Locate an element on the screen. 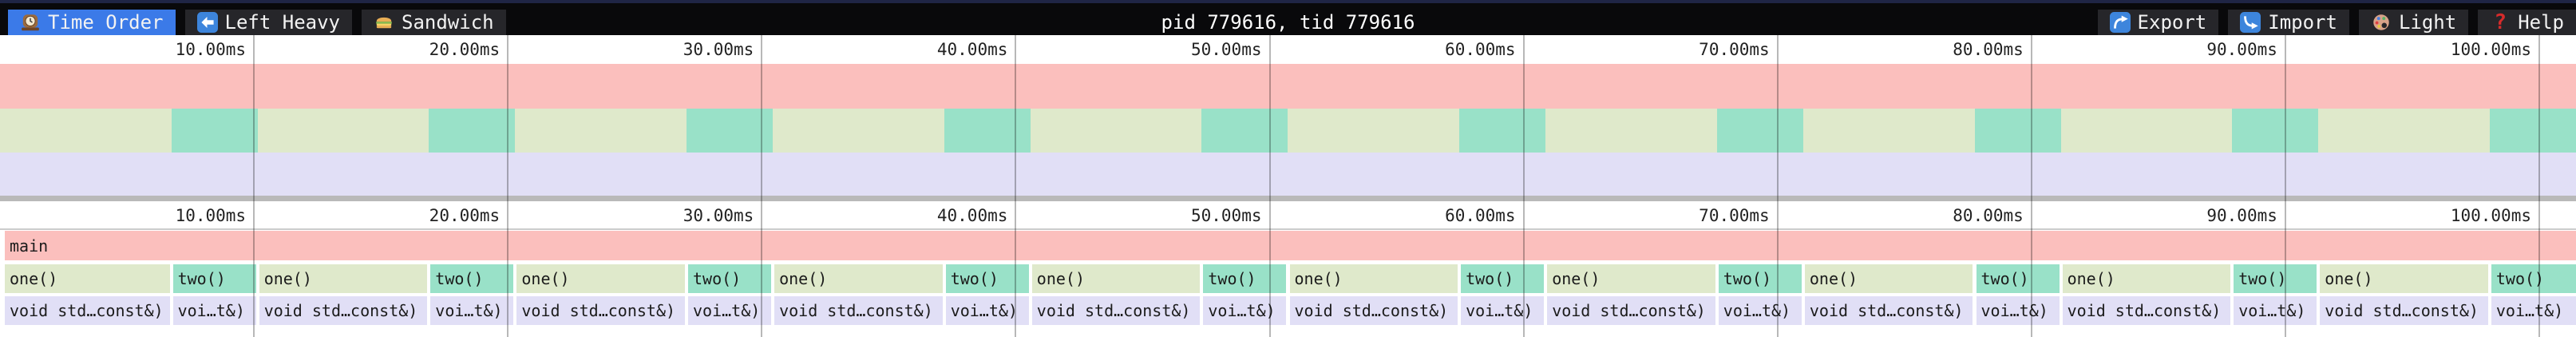 This screenshot has width=2576, height=337. tab-bar: Time Order Left Heavy Sandwich is located at coordinates (257, 22).